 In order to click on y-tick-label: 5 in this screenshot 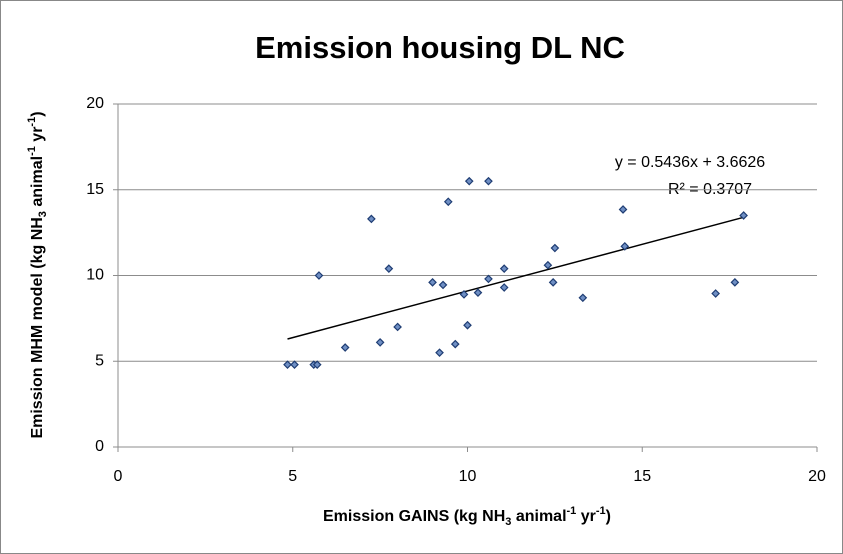, I will do `click(99, 360)`.